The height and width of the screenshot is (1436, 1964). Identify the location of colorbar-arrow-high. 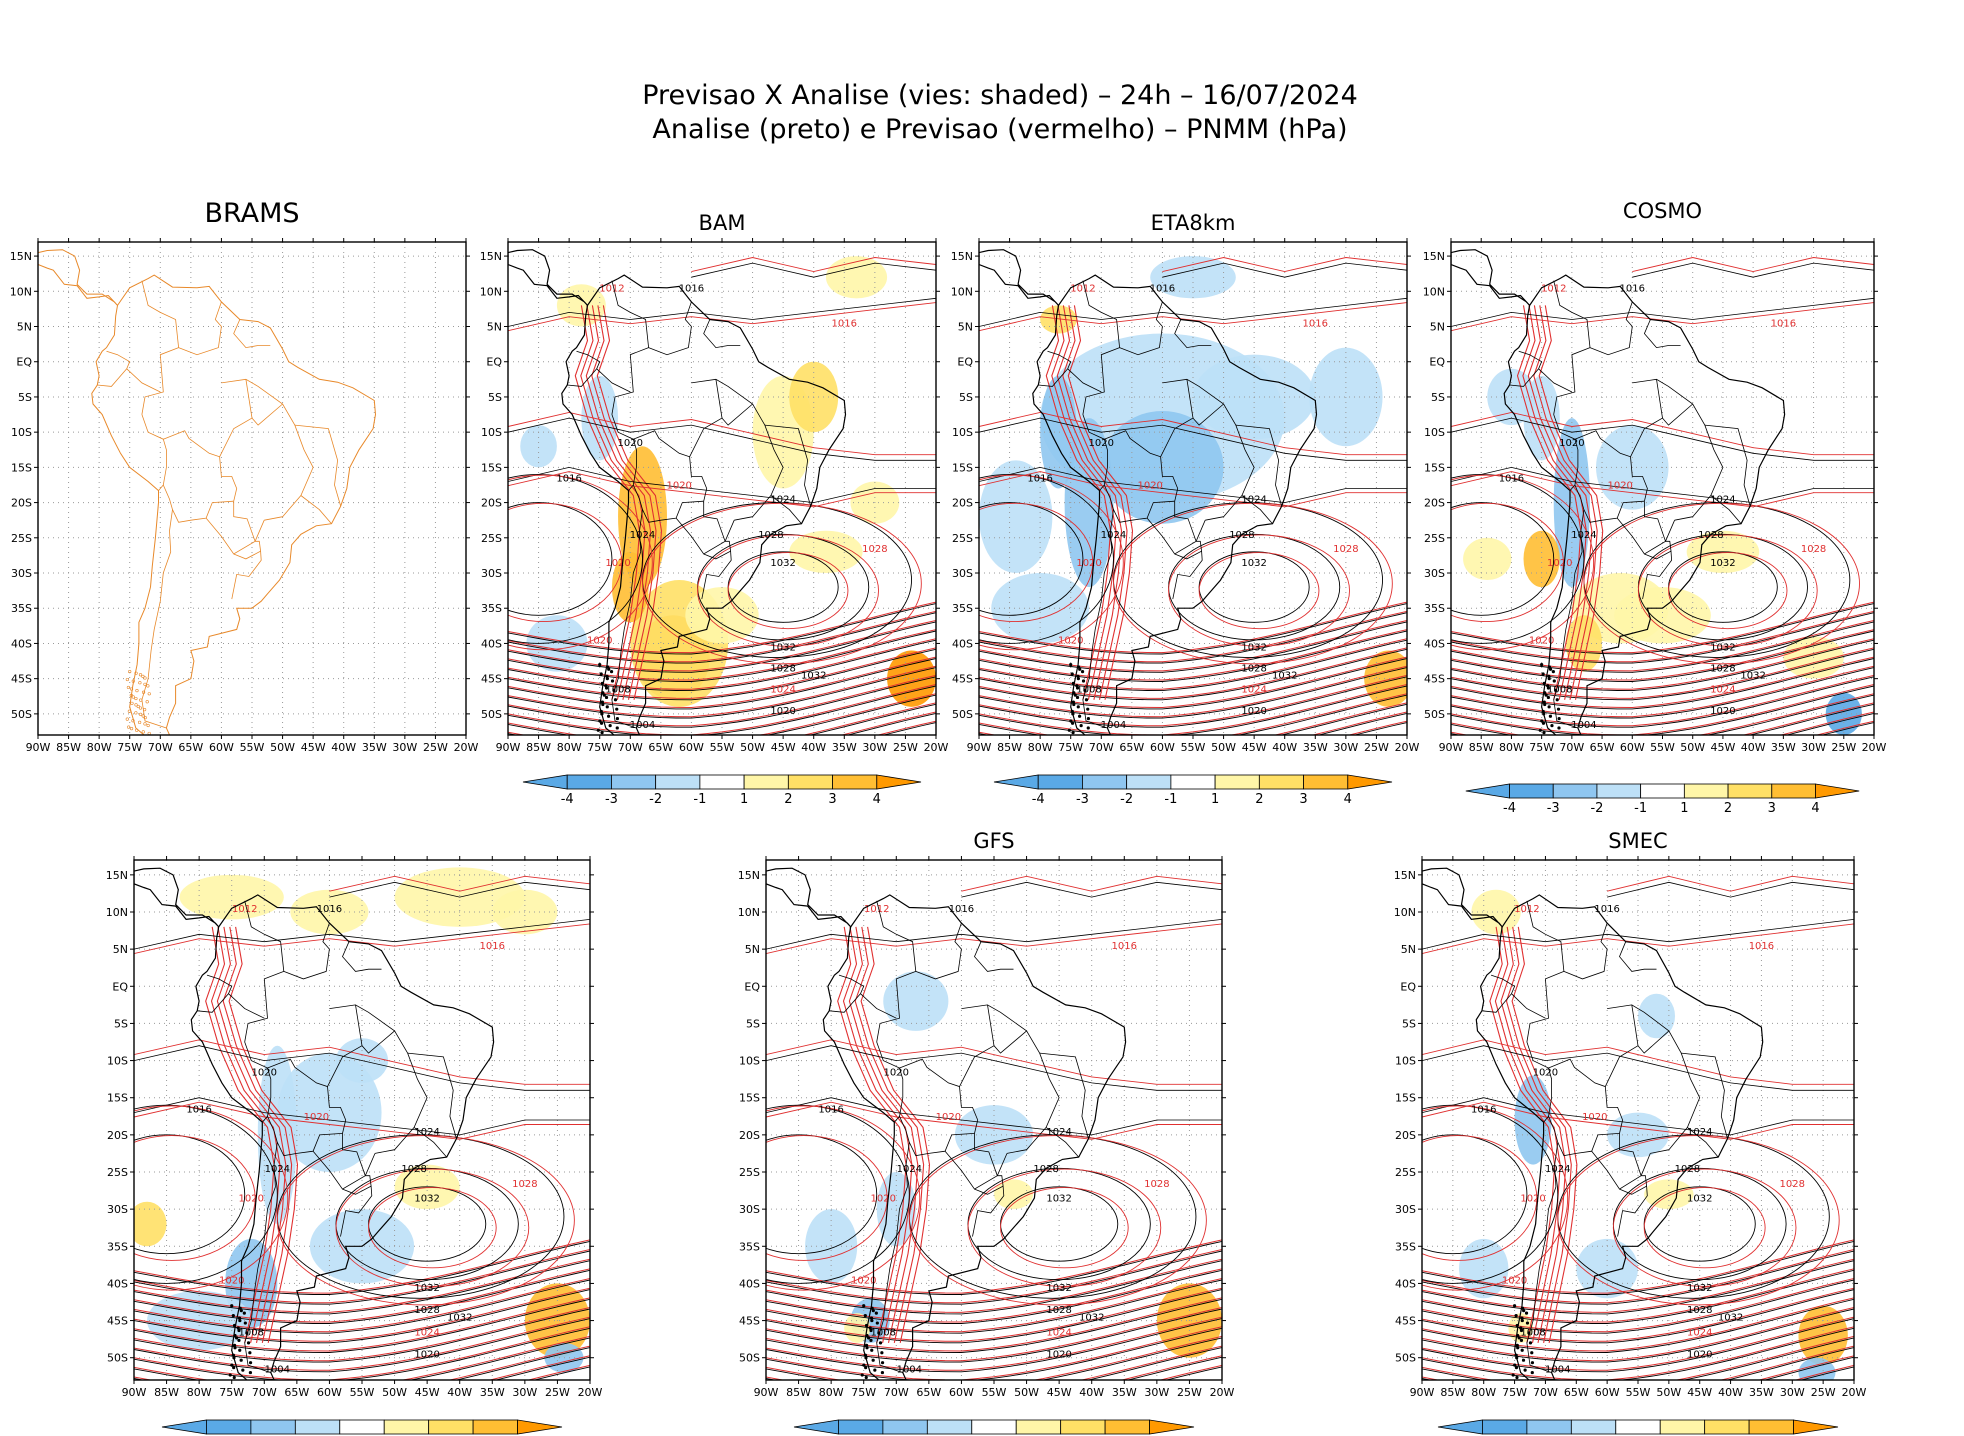
(1816, 1427).